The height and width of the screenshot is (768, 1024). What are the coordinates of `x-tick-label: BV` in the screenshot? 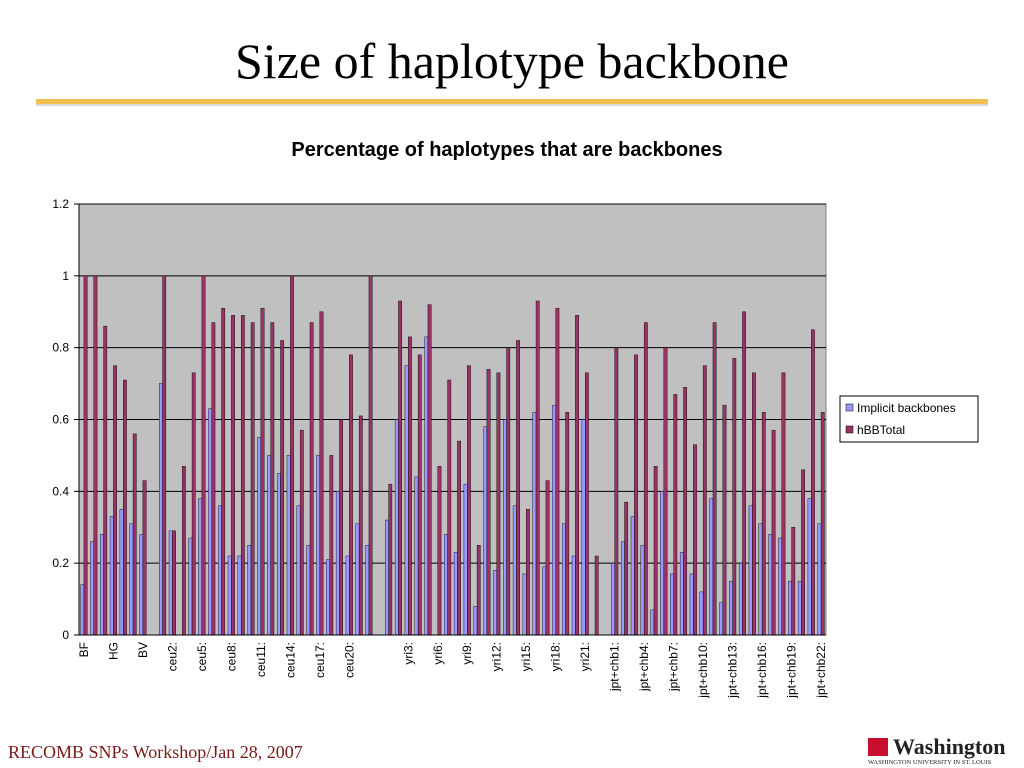 It's located at (143, 650).